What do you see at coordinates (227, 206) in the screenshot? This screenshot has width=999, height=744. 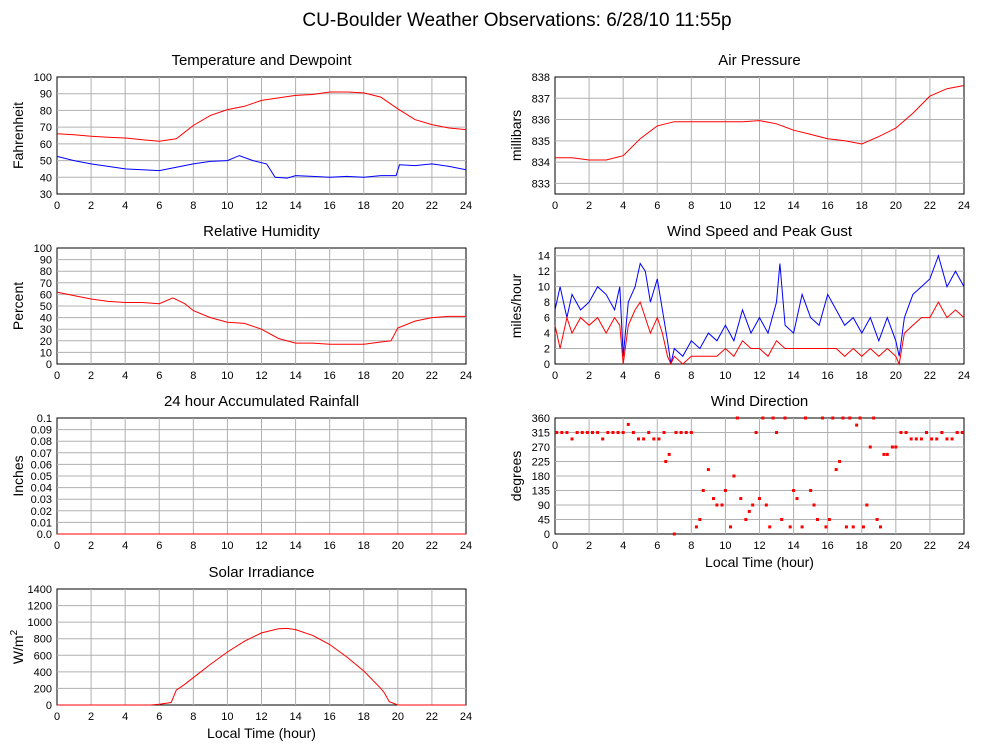 I see `x-tick-label: 10` at bounding box center [227, 206].